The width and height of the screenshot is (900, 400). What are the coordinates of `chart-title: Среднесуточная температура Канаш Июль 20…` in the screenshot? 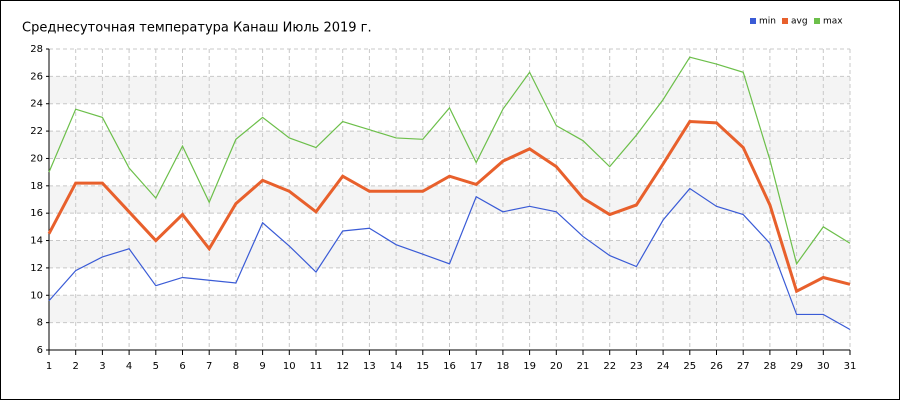 It's located at (197, 28).